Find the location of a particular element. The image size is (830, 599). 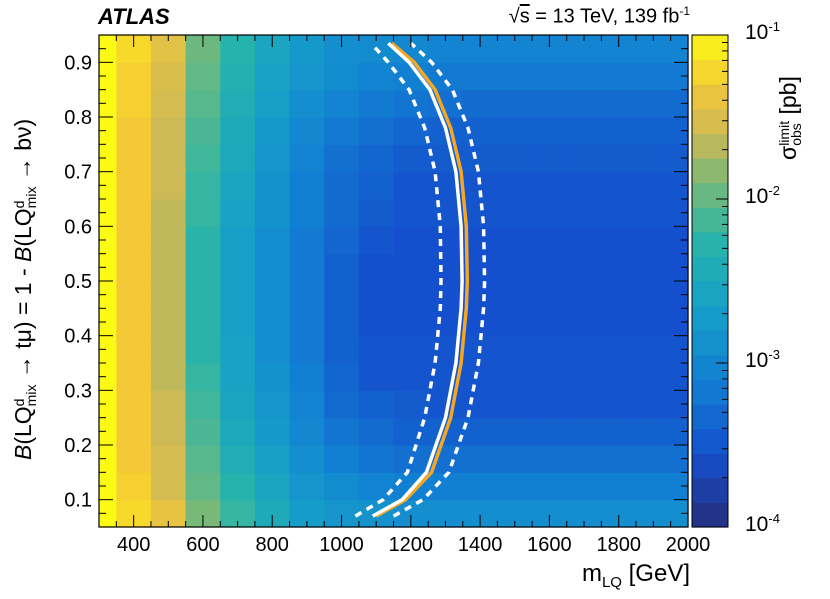

colorbar is located at coordinates (710, 281).